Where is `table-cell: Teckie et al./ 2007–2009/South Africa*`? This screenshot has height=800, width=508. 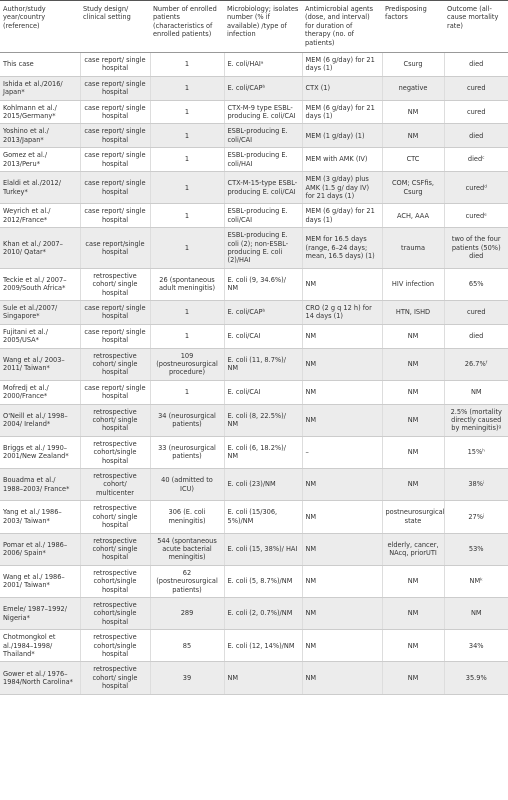 table-cell: Teckie et al./ 2007–2009/South Africa* is located at coordinates (40, 284).